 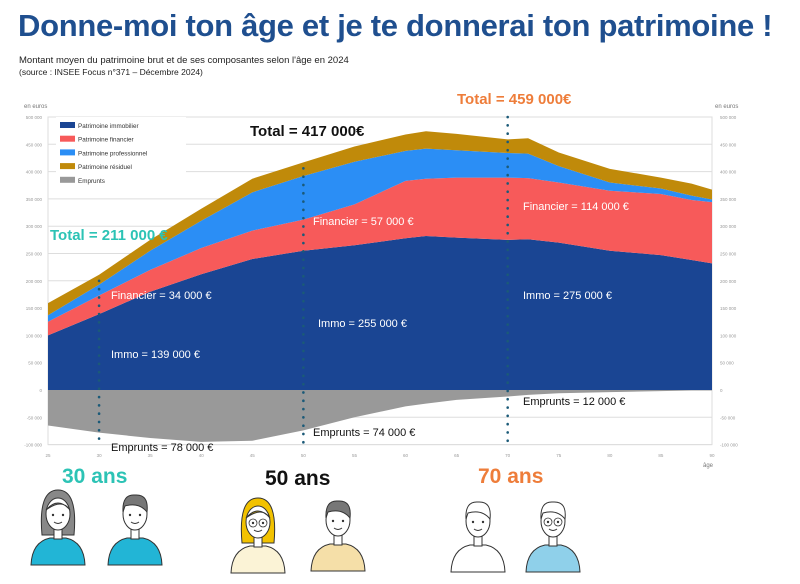 What do you see at coordinates (457, 455) in the screenshot?
I see `x-tick-label: 65` at bounding box center [457, 455].